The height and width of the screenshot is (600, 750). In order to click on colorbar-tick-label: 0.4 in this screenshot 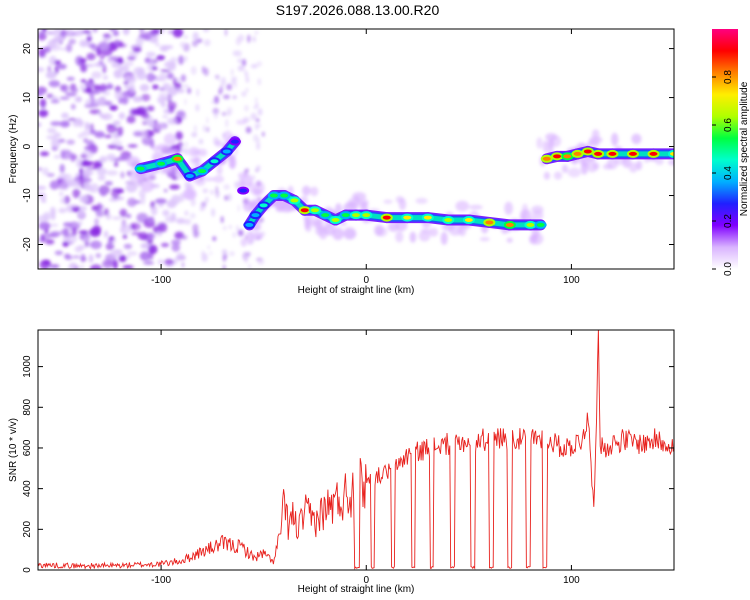, I will do `click(728, 173)`.